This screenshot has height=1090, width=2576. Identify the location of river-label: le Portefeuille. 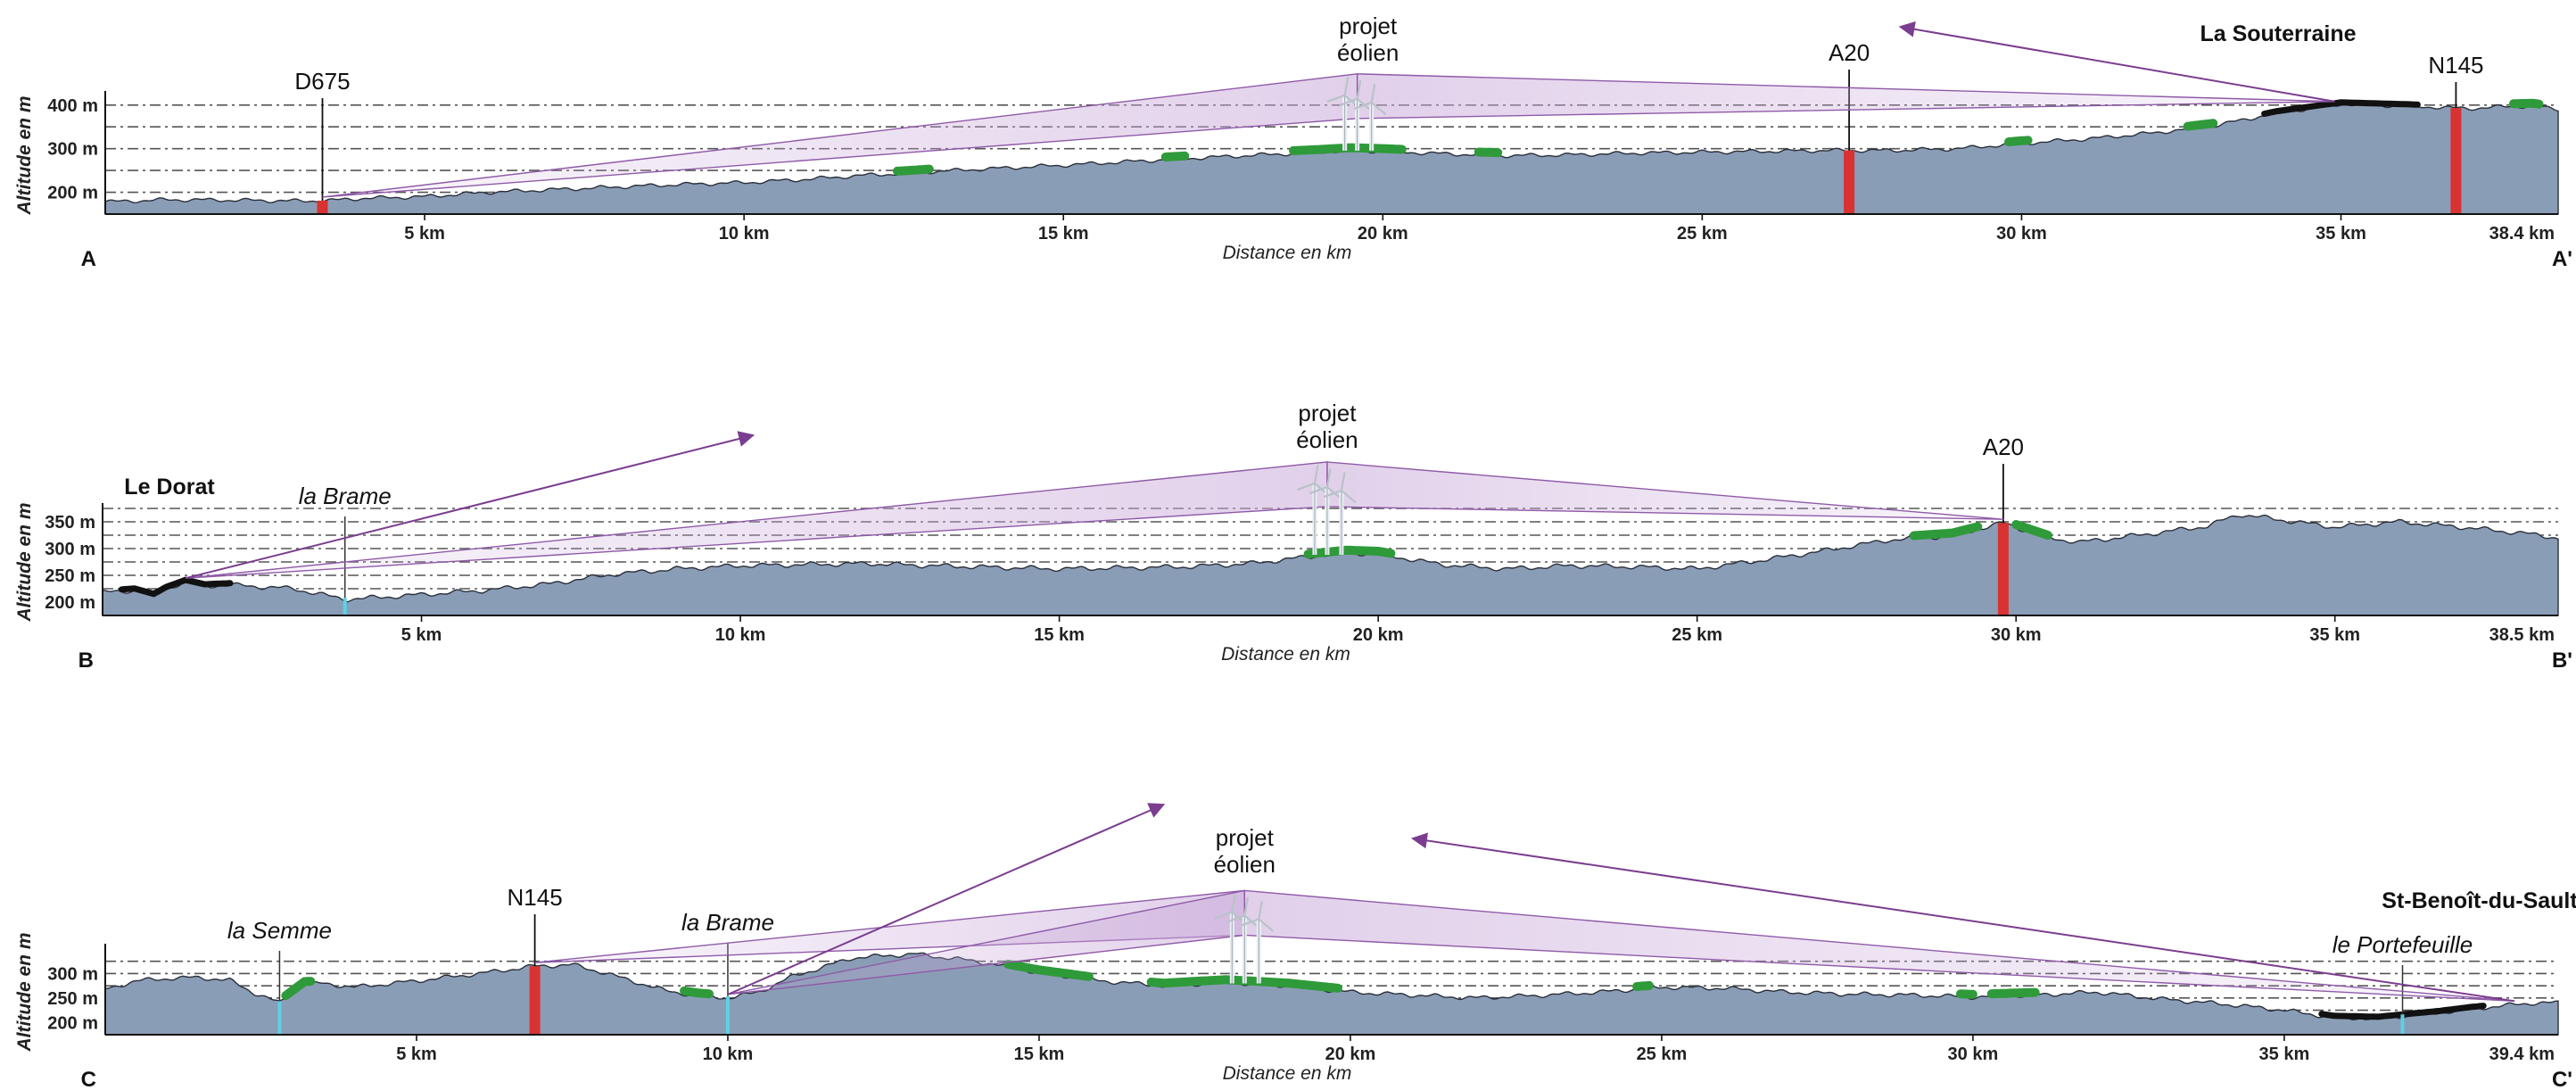
(2403, 944).